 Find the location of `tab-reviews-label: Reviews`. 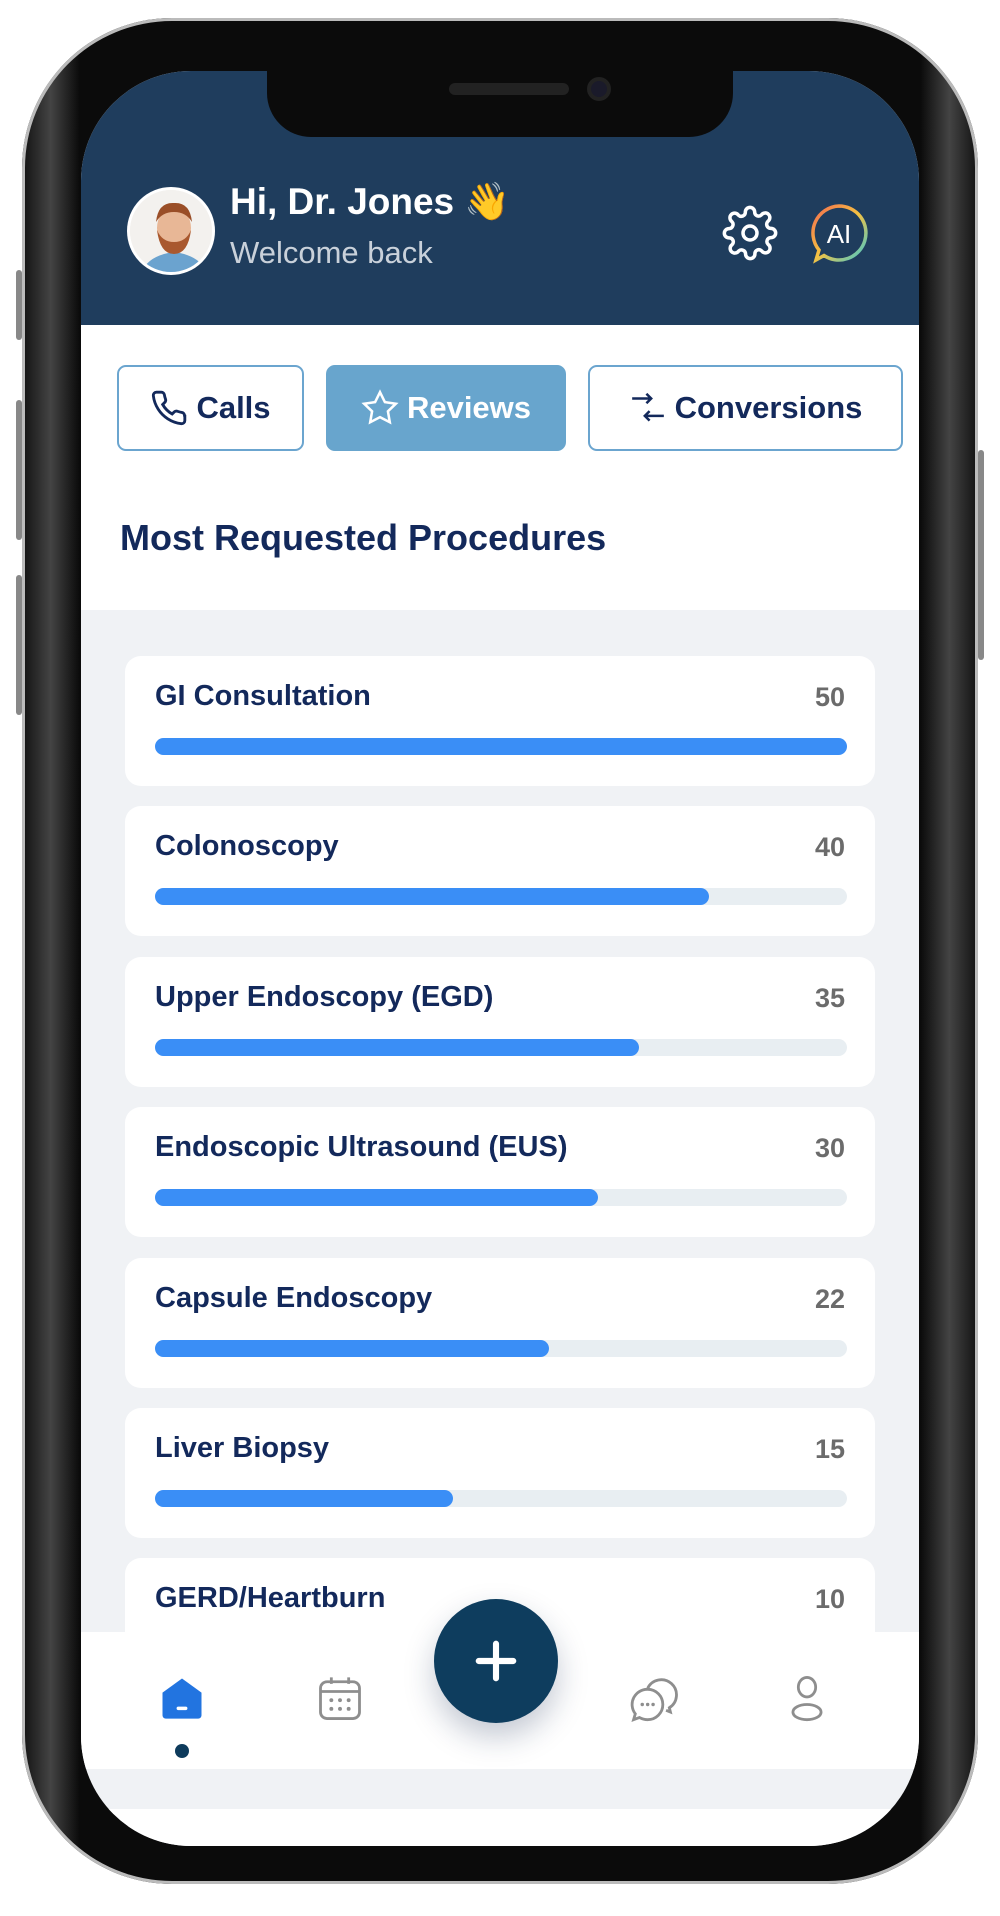

tab-reviews-label: Reviews is located at coordinates (469, 407).